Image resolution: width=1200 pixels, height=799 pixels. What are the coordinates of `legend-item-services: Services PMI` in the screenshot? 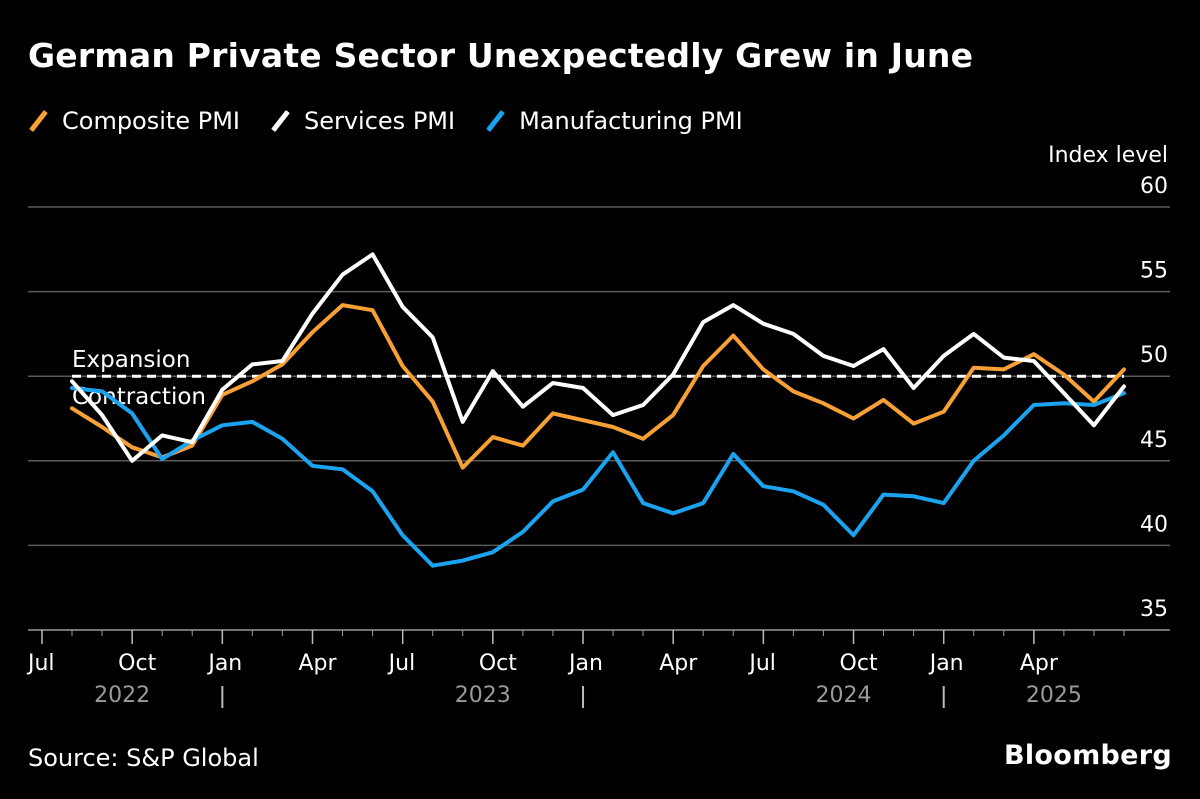 It's located at (362, 121).